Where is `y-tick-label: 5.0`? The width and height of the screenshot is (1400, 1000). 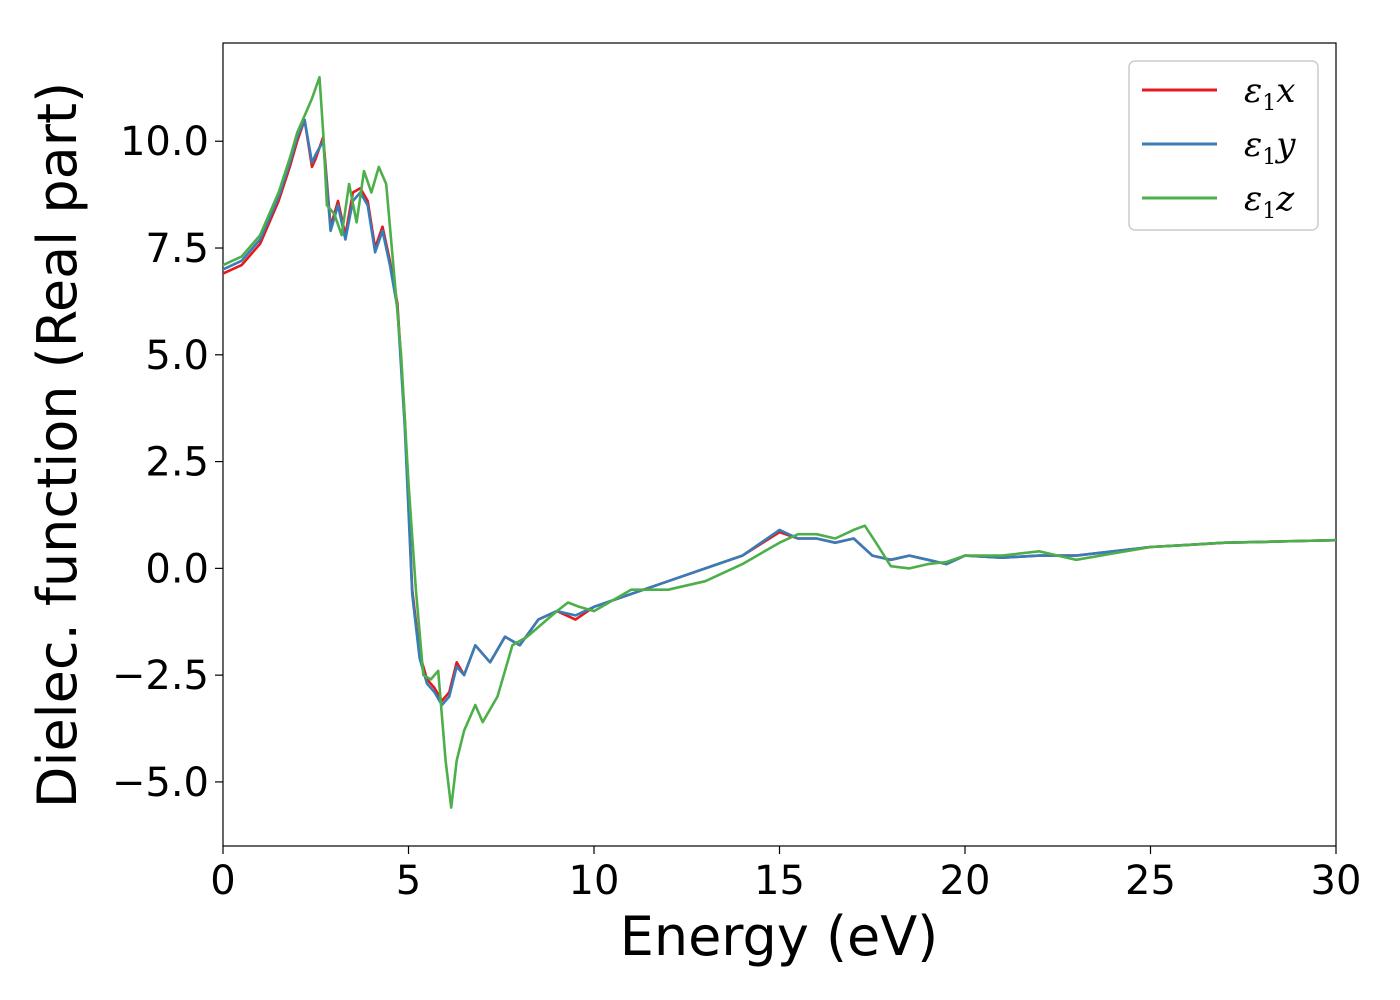
y-tick-label: 5.0 is located at coordinates (177, 356).